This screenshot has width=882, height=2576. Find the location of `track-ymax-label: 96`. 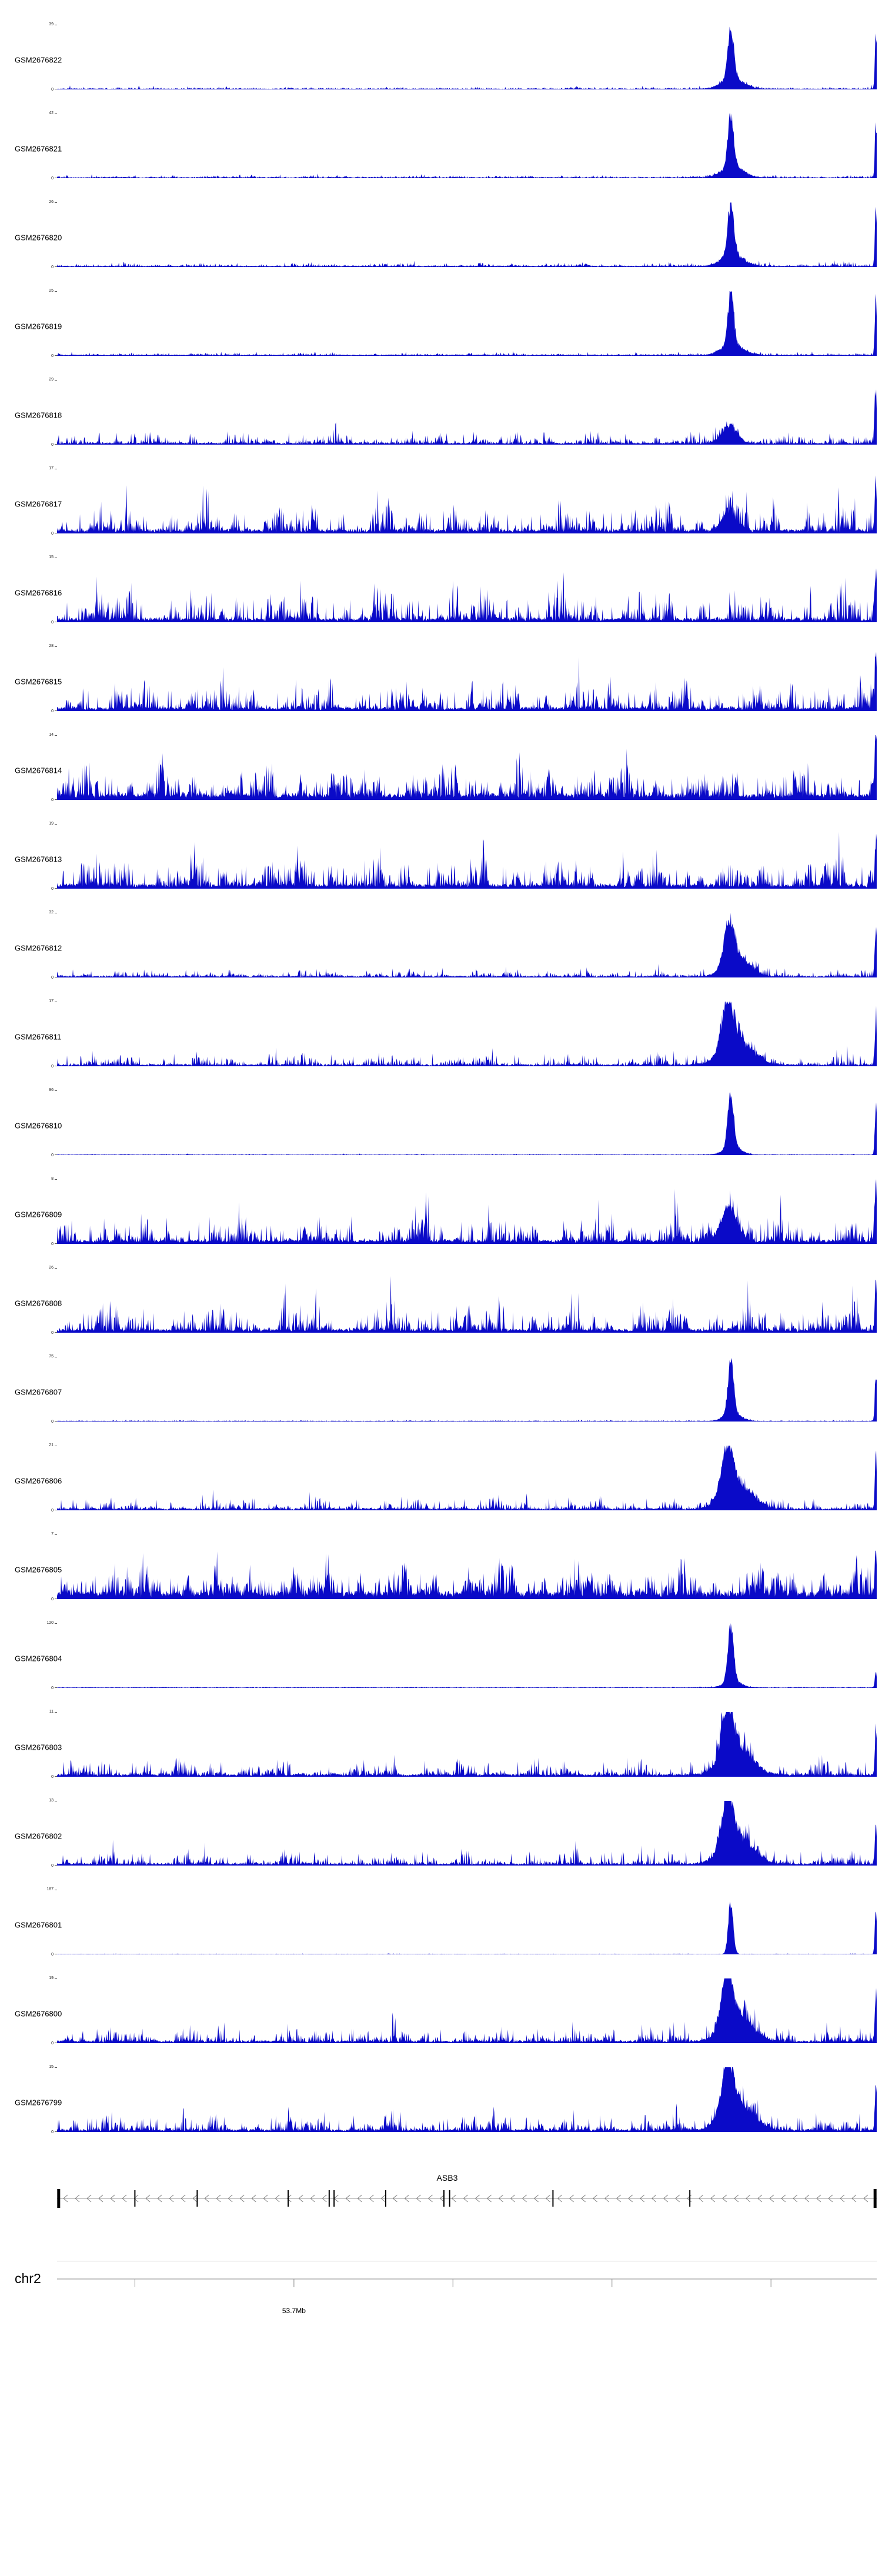

track-ymax-label: 96 is located at coordinates (51, 1090).